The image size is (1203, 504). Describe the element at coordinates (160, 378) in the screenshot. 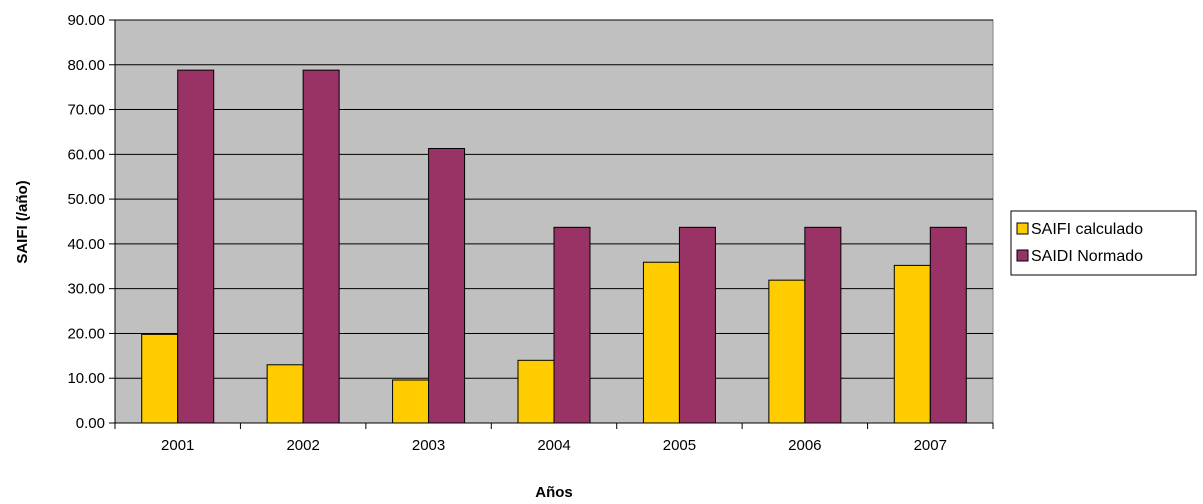

I see `bar-saifi-calculado-2001` at that location.